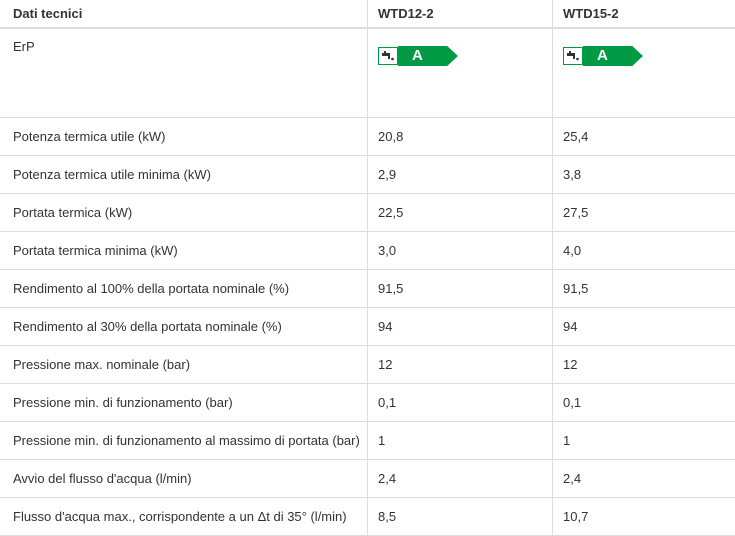  I want to click on row-value-model-1: 2,9, so click(460, 174).